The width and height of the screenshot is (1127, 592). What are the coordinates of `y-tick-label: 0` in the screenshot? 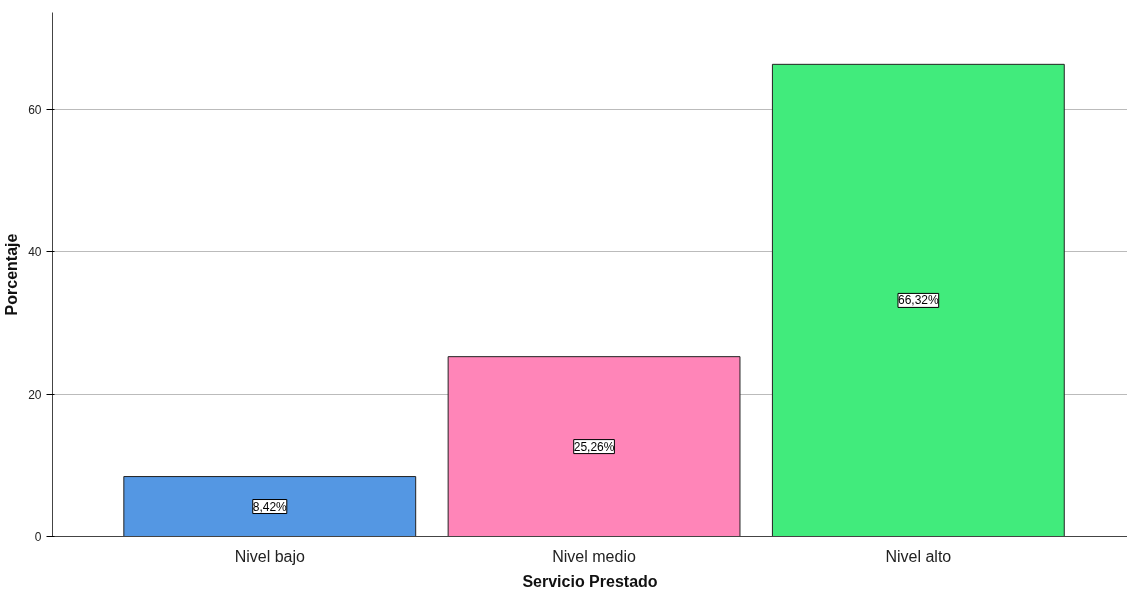 It's located at (38, 537).